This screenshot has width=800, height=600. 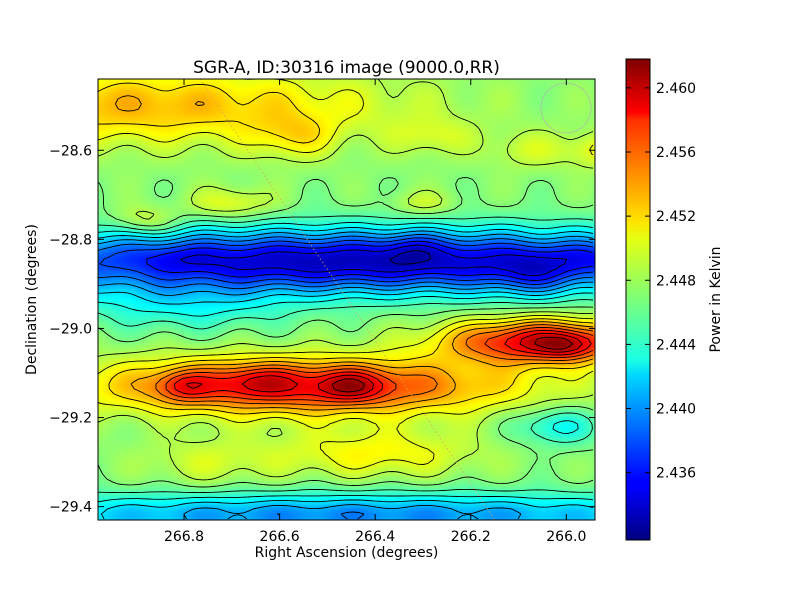 I want to click on x-tick-label: 266.2, so click(x=471, y=537).